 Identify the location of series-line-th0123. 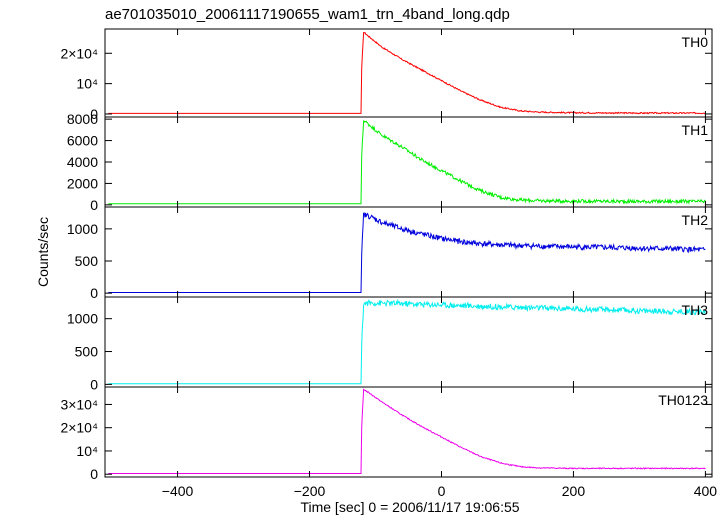
(407, 431).